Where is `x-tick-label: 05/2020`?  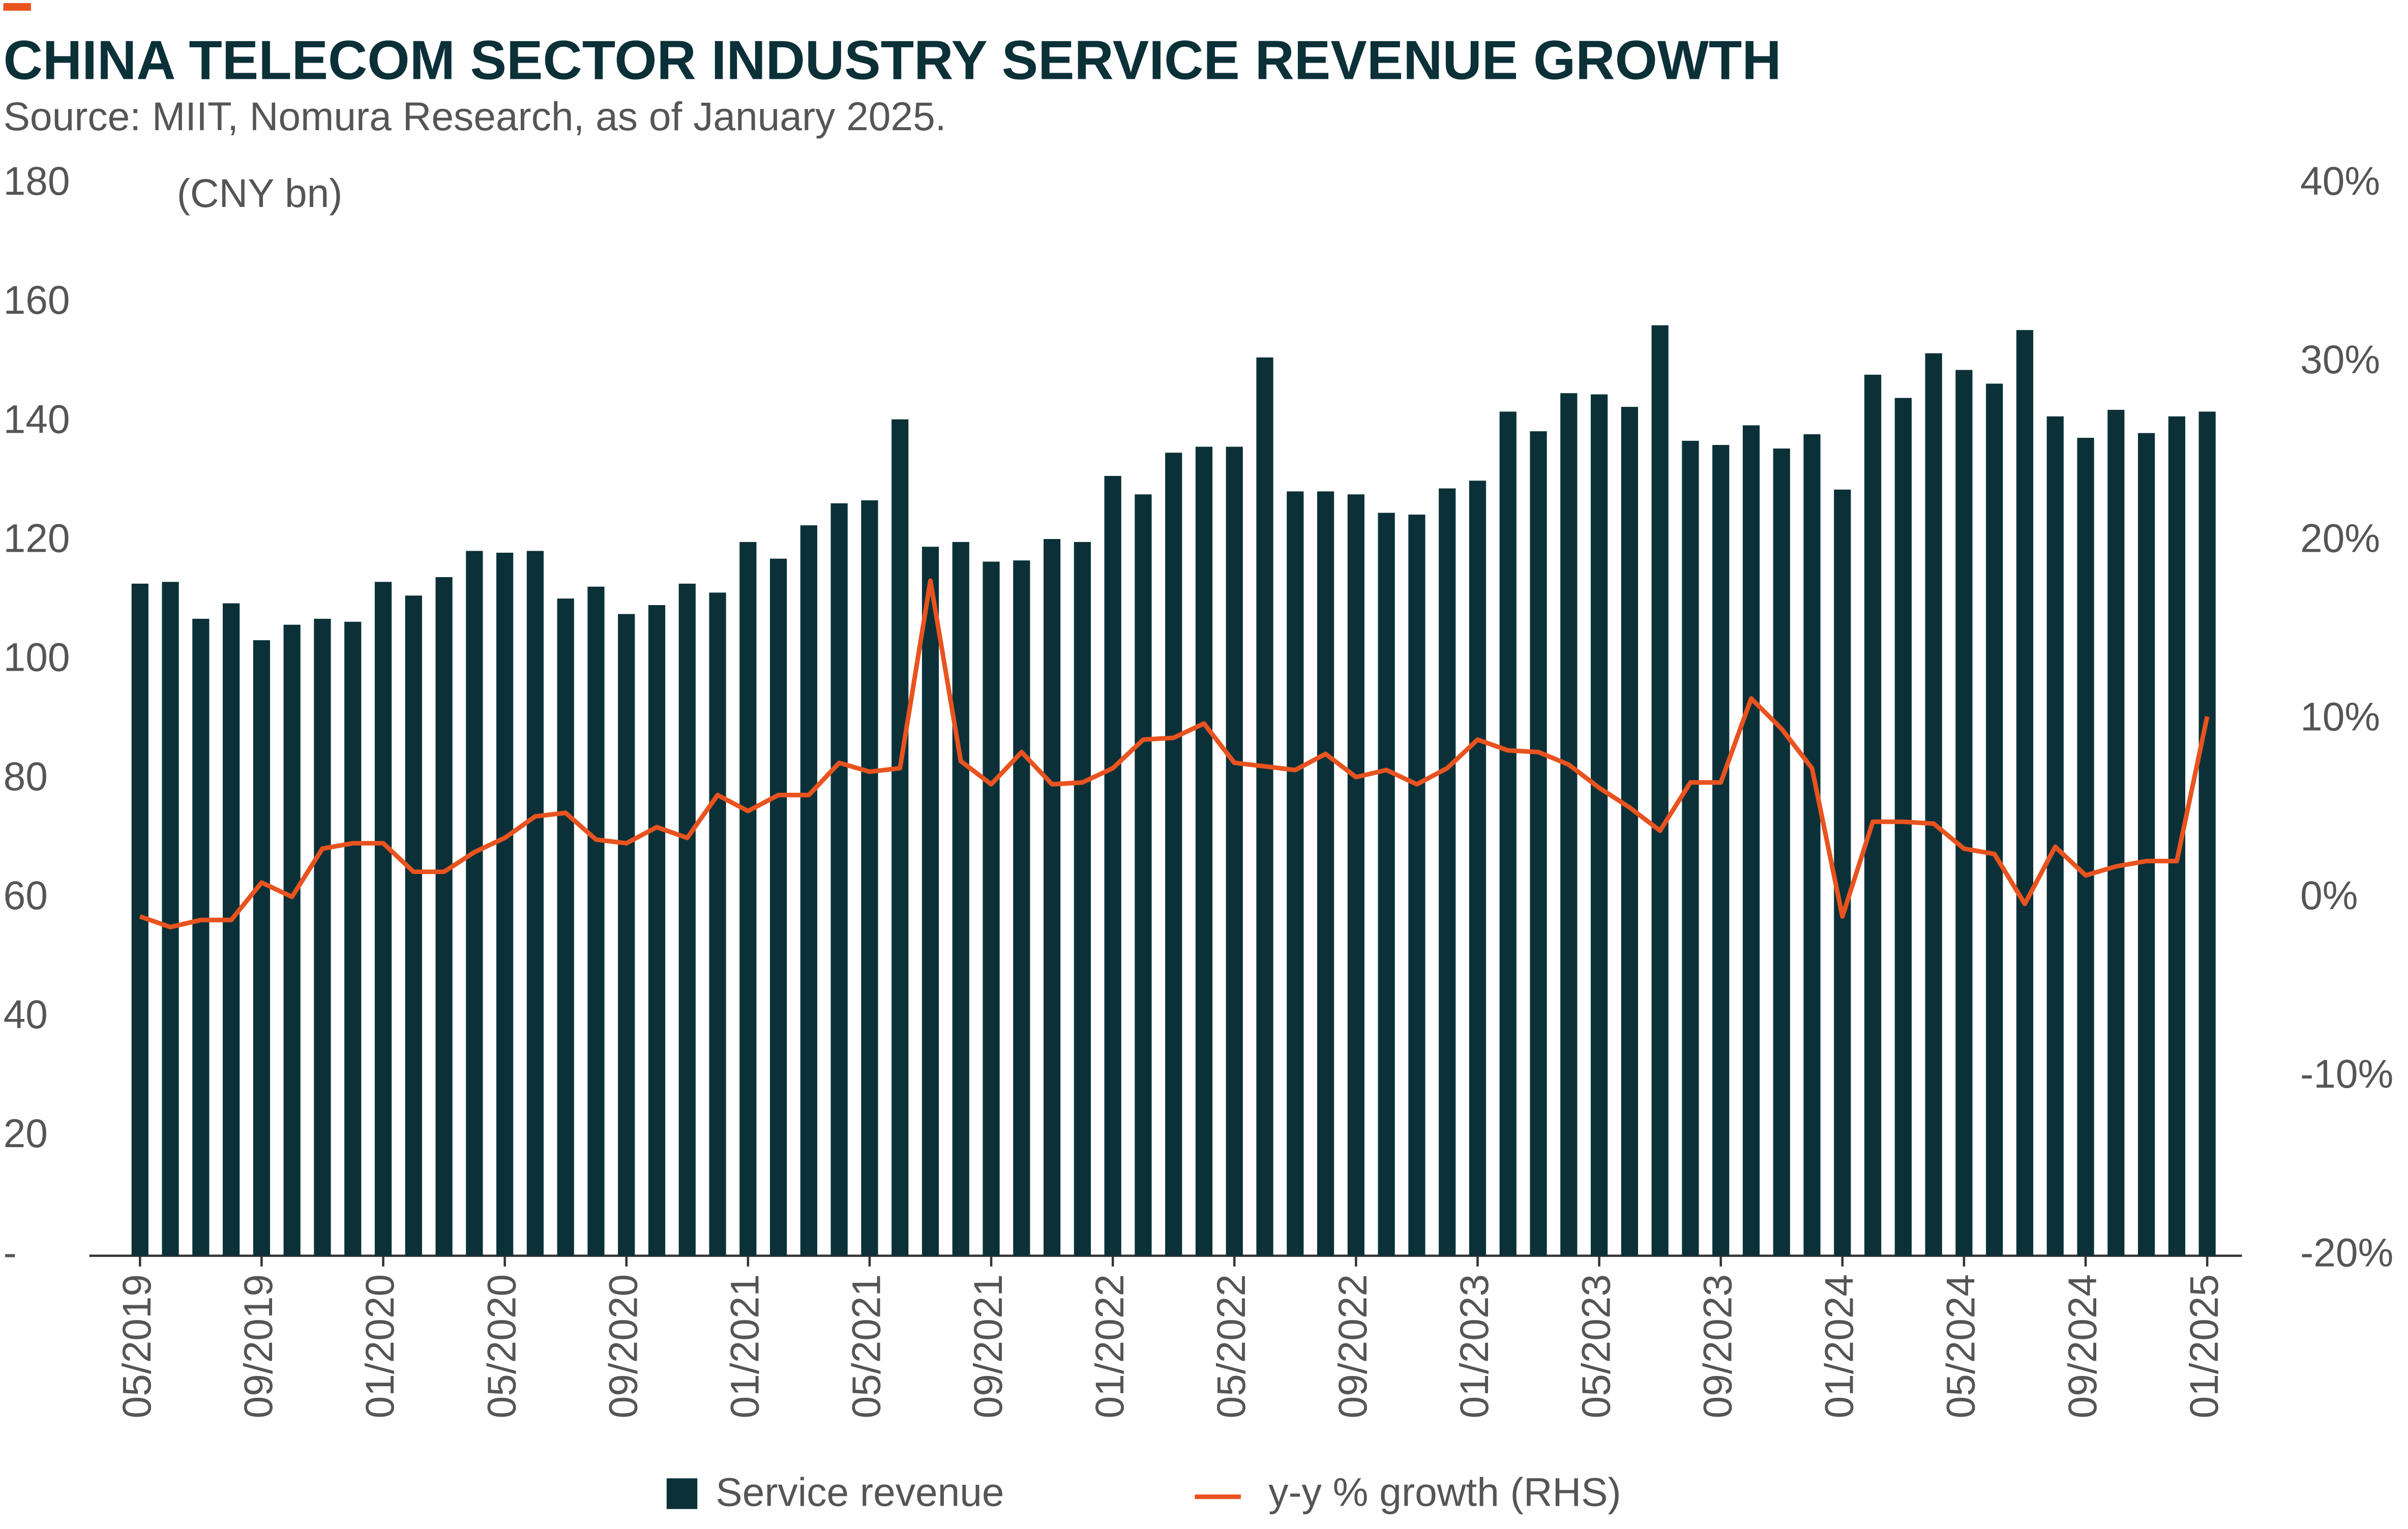
x-tick-label: 05/2020 is located at coordinates (502, 1346).